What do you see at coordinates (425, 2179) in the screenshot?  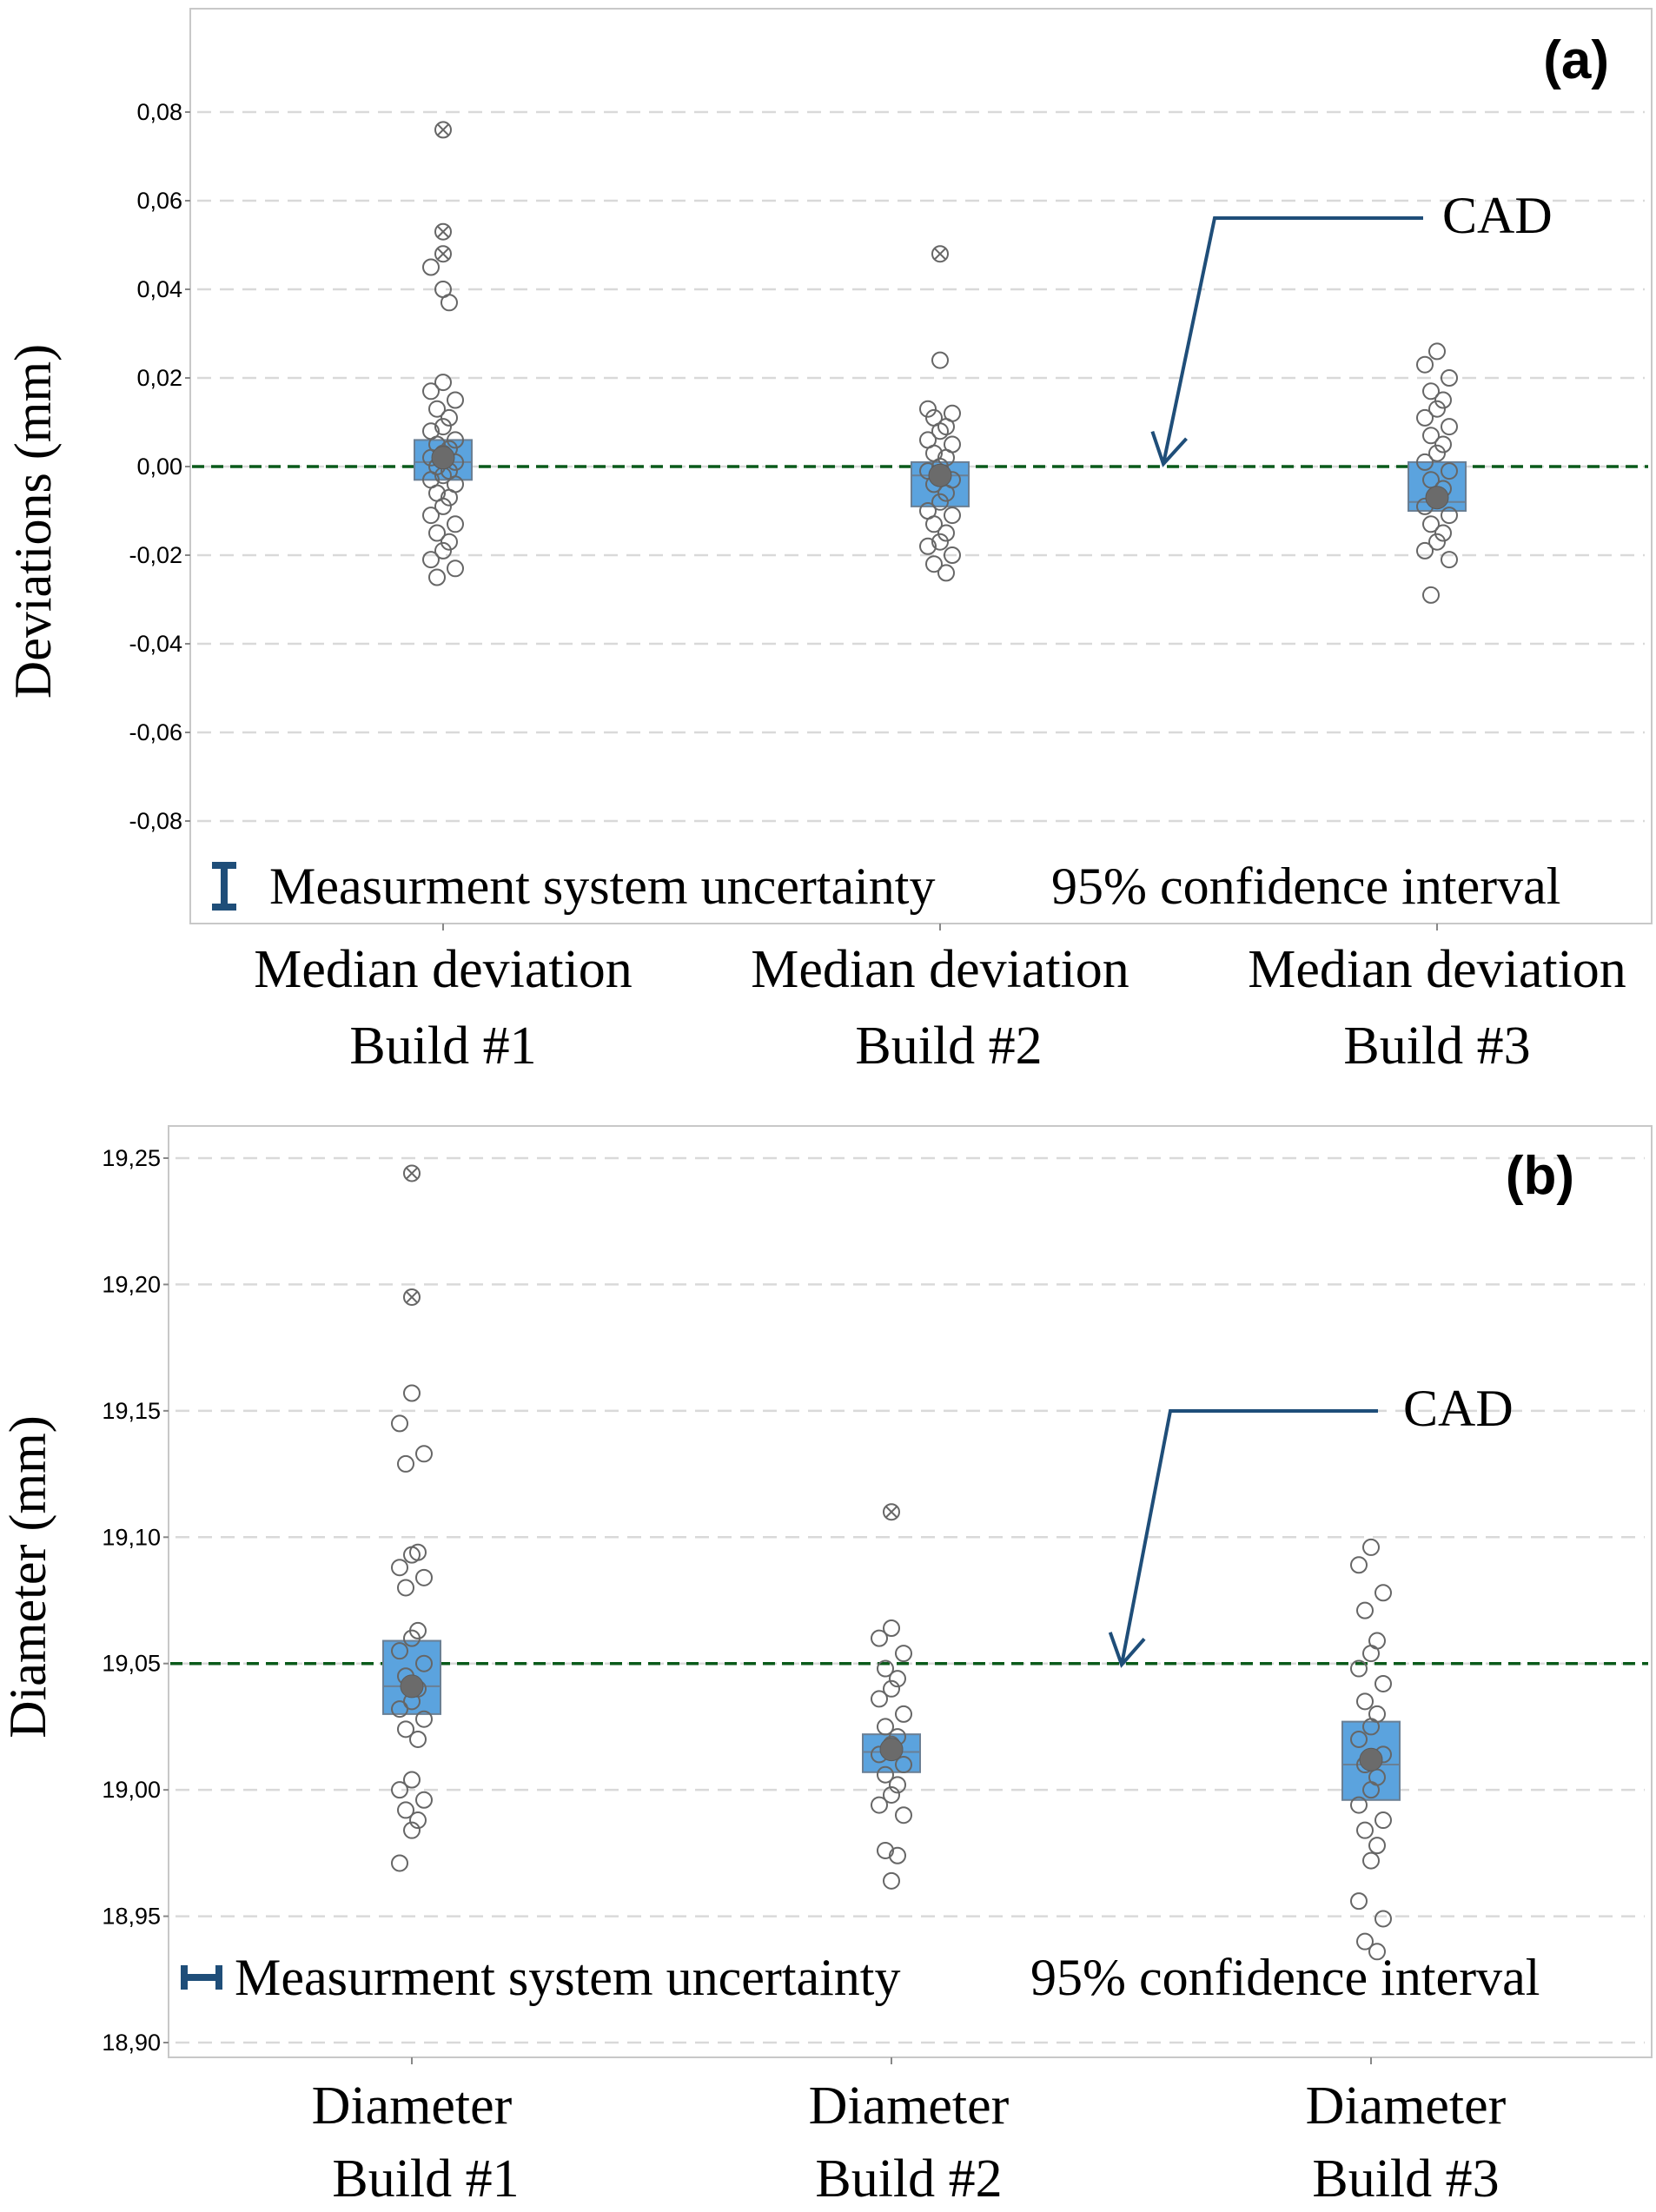 I see `x-category-sublabel: Build #1` at bounding box center [425, 2179].